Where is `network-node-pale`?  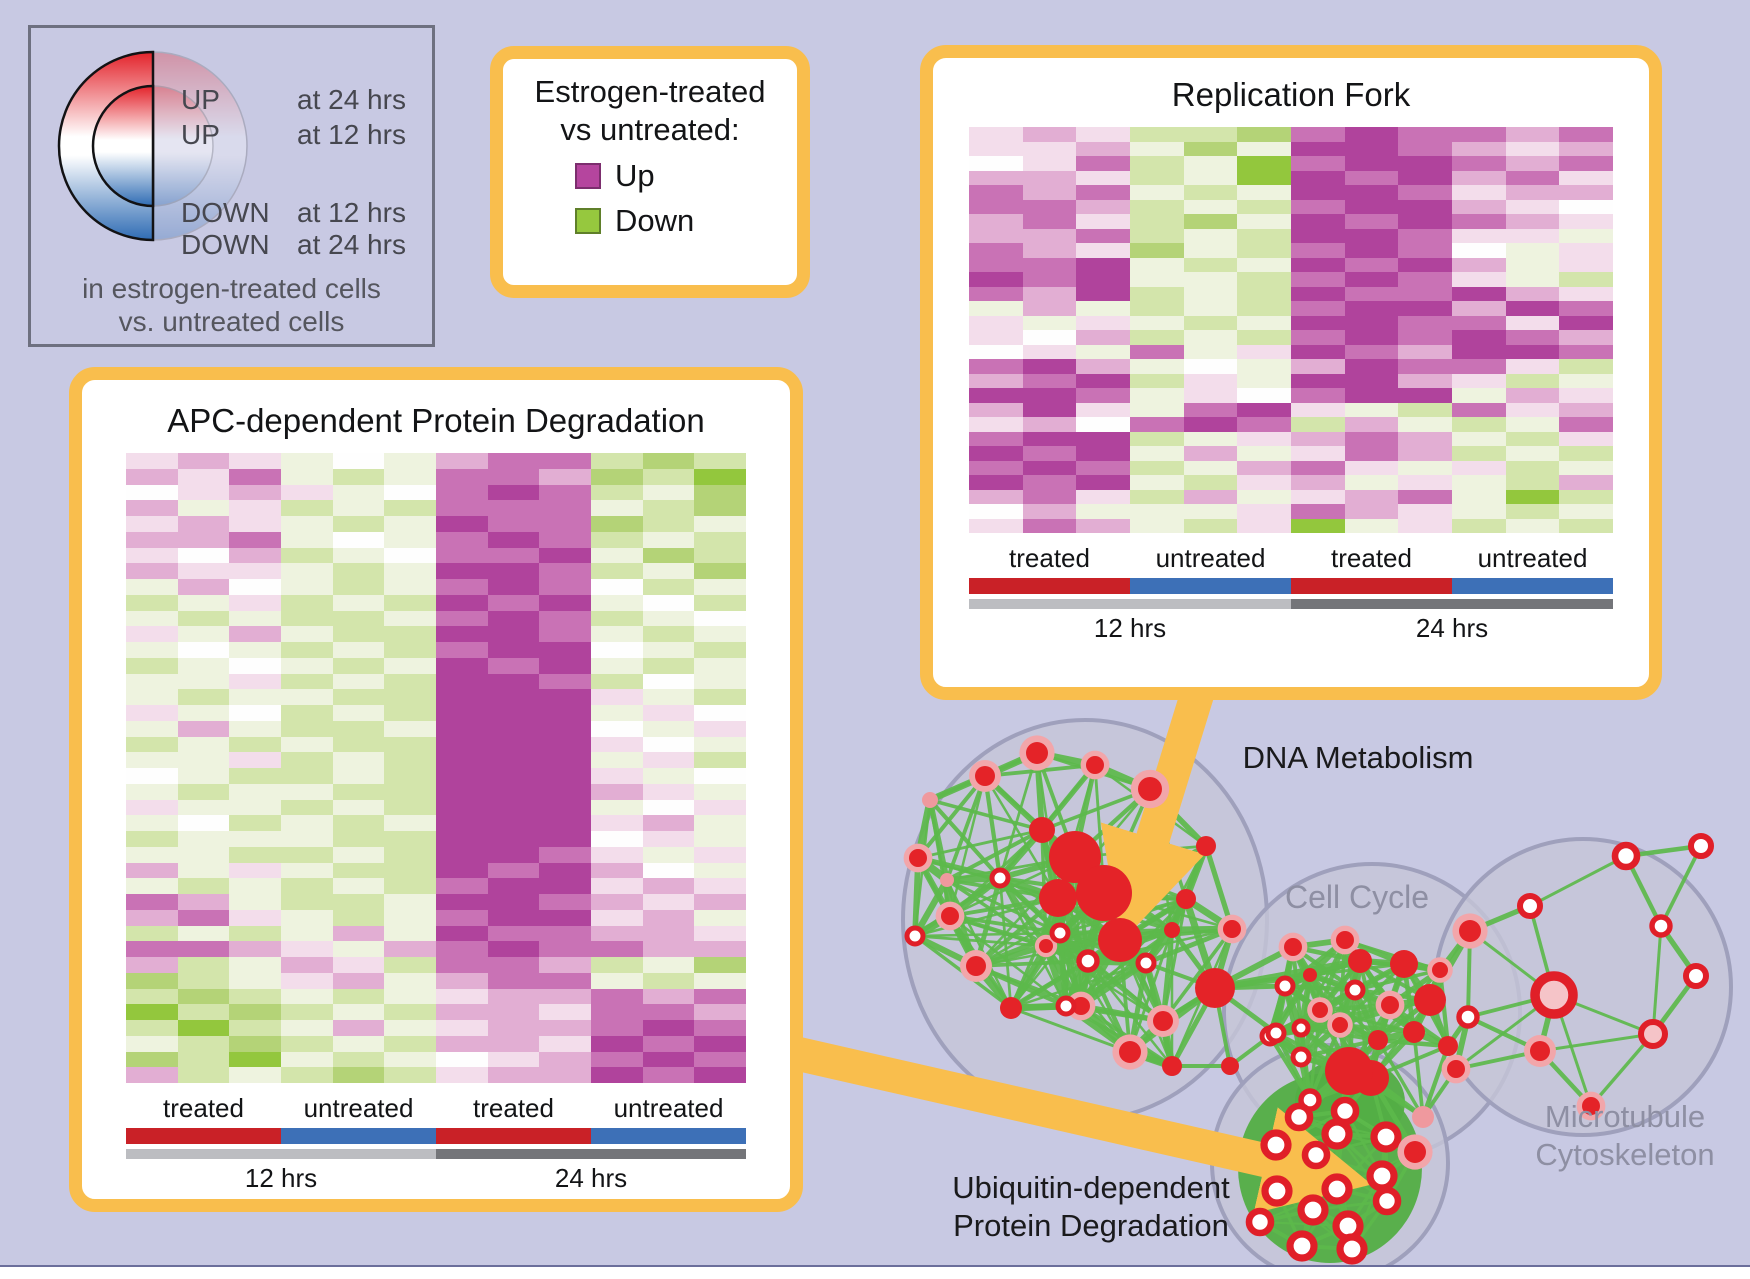
network-node-pale is located at coordinates (1423, 1117).